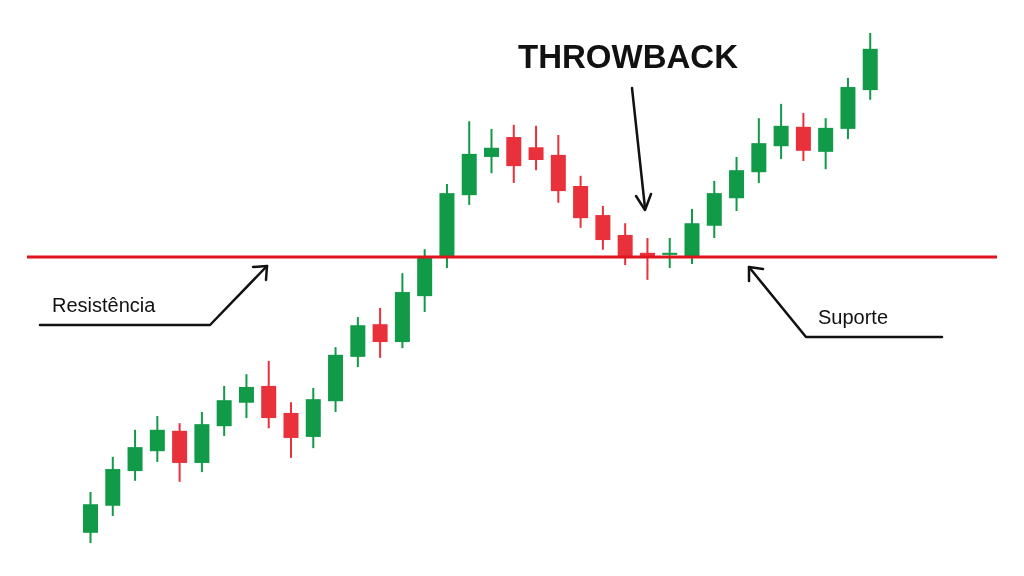 The width and height of the screenshot is (1024, 576). What do you see at coordinates (854, 317) in the screenshot?
I see `annotation: Suporte` at bounding box center [854, 317].